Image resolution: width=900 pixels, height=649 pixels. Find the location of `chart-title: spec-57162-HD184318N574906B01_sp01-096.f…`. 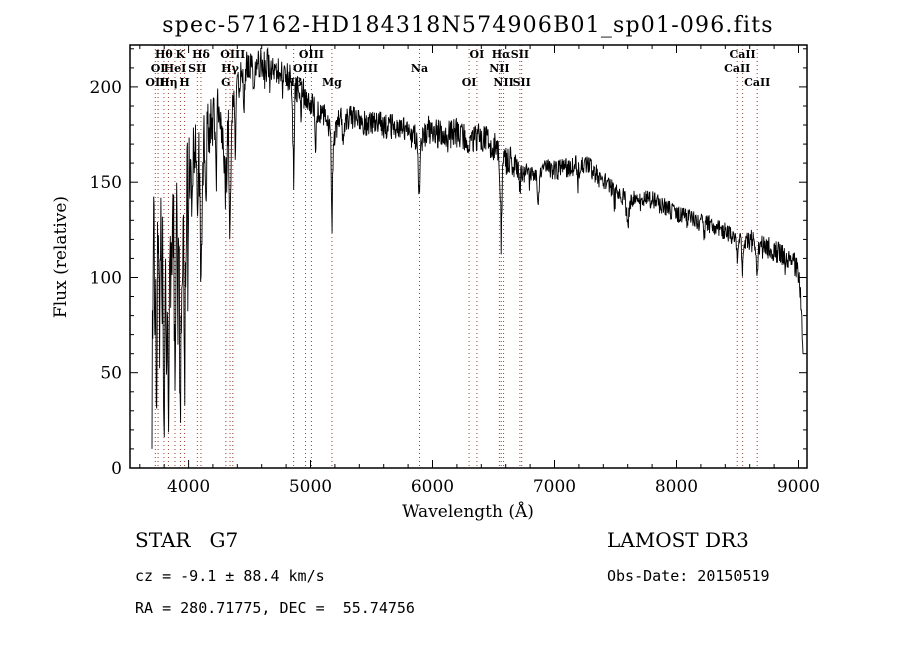

chart-title: spec-57162-HD184318N574906B01_sp01-096.f… is located at coordinates (467, 25).